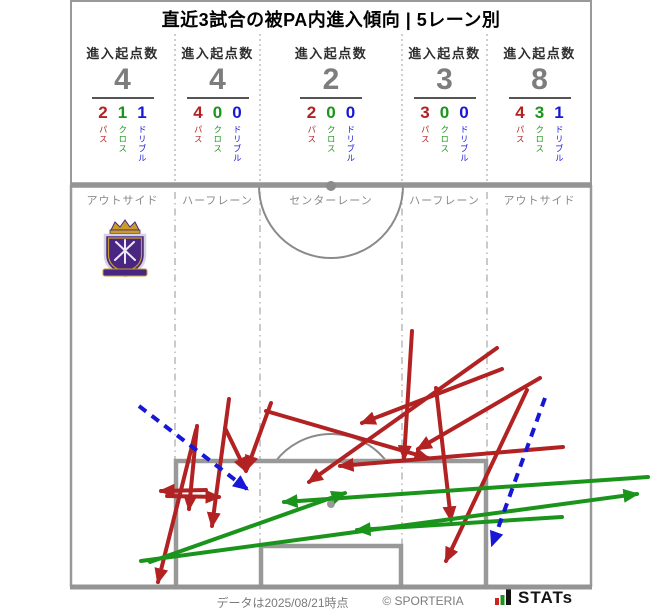 Image resolution: width=663 pixels, height=611 pixels. What do you see at coordinates (331, 201) in the screenshot?
I see `lane-label-center: センターレーン` at bounding box center [331, 201].